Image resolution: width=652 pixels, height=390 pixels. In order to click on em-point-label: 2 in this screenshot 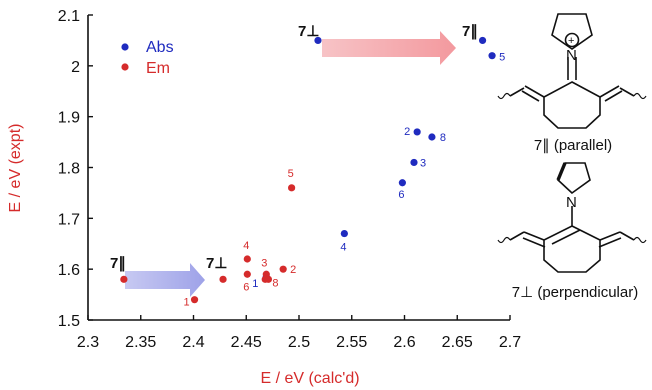, I will do `click(293, 270)`.